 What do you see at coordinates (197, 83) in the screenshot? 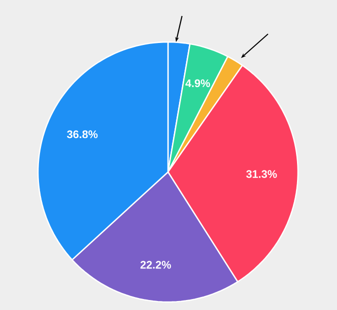
I see `data-label: 4.9%` at bounding box center [197, 83].